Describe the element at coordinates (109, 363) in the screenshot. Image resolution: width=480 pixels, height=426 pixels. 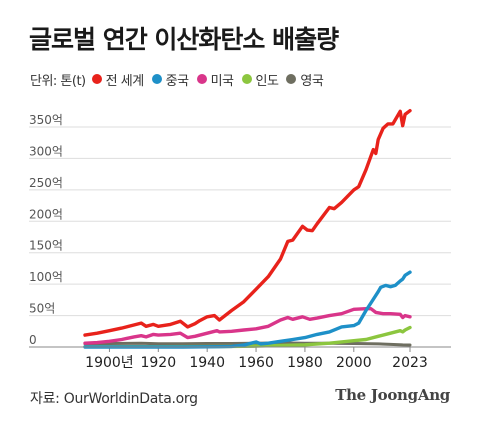
I see `x-tick-label: 1900년` at that location.